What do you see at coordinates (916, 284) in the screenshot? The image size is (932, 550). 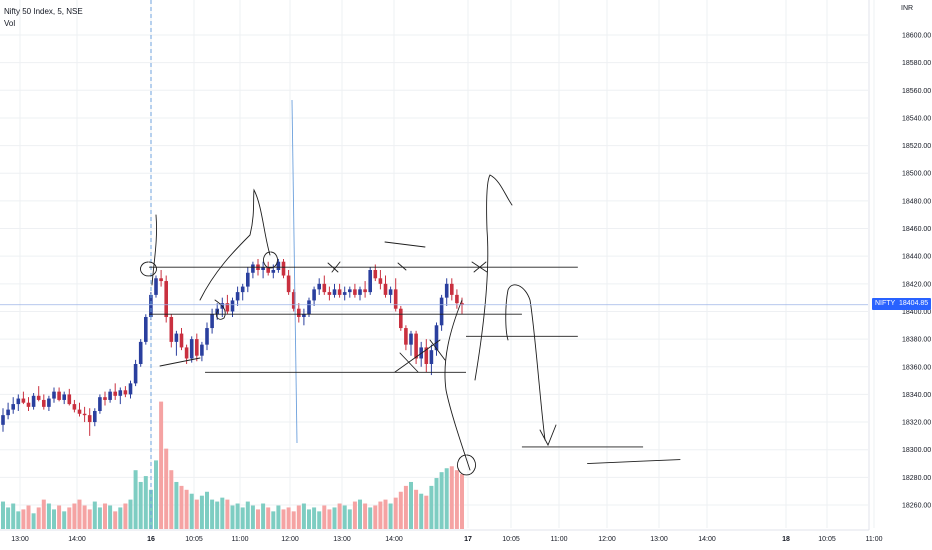 I see `price-tick-label: 18420.00` at bounding box center [916, 284].